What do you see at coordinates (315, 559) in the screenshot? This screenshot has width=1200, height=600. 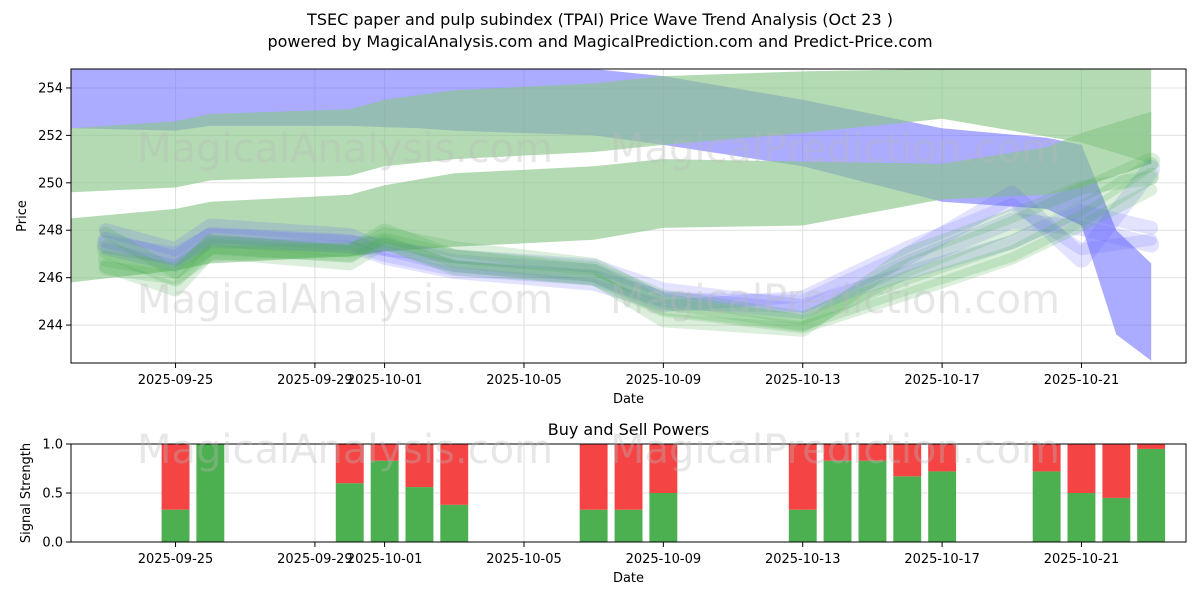 I see `signal-x-tick-label: 2025-09-29` at bounding box center [315, 559].